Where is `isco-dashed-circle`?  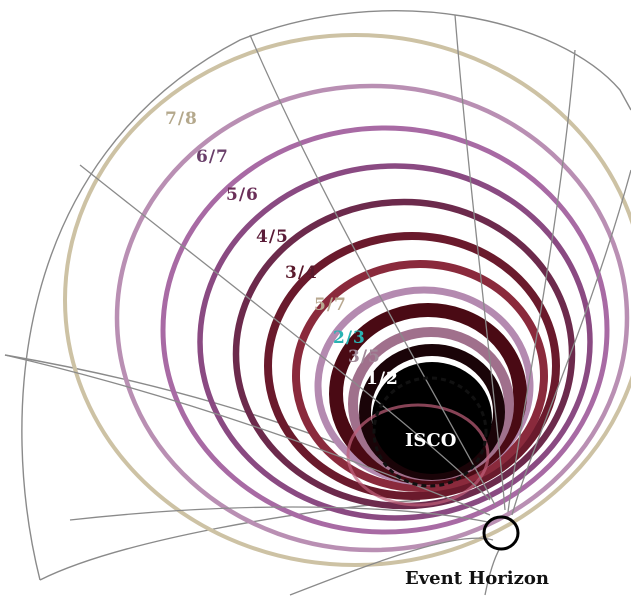 isco-dashed-circle is located at coordinates (430, 432).